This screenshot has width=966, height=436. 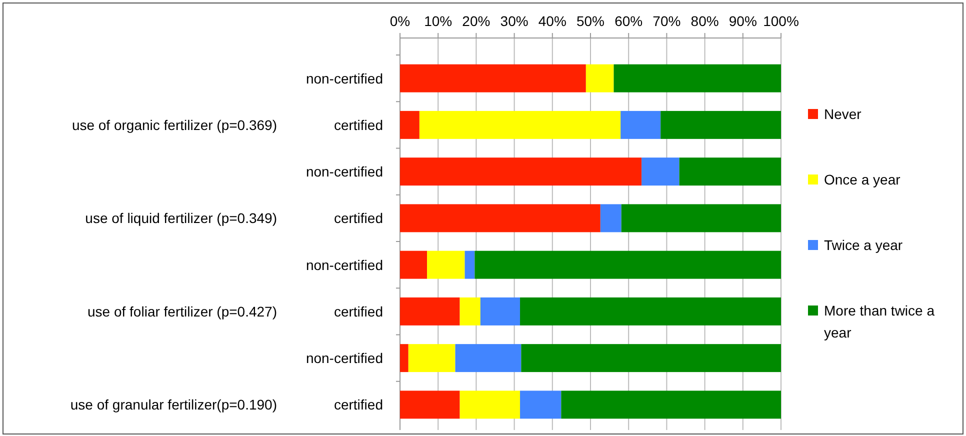 I want to click on text: use of liquid fertilizer (p=0.349), so click(x=181, y=218).